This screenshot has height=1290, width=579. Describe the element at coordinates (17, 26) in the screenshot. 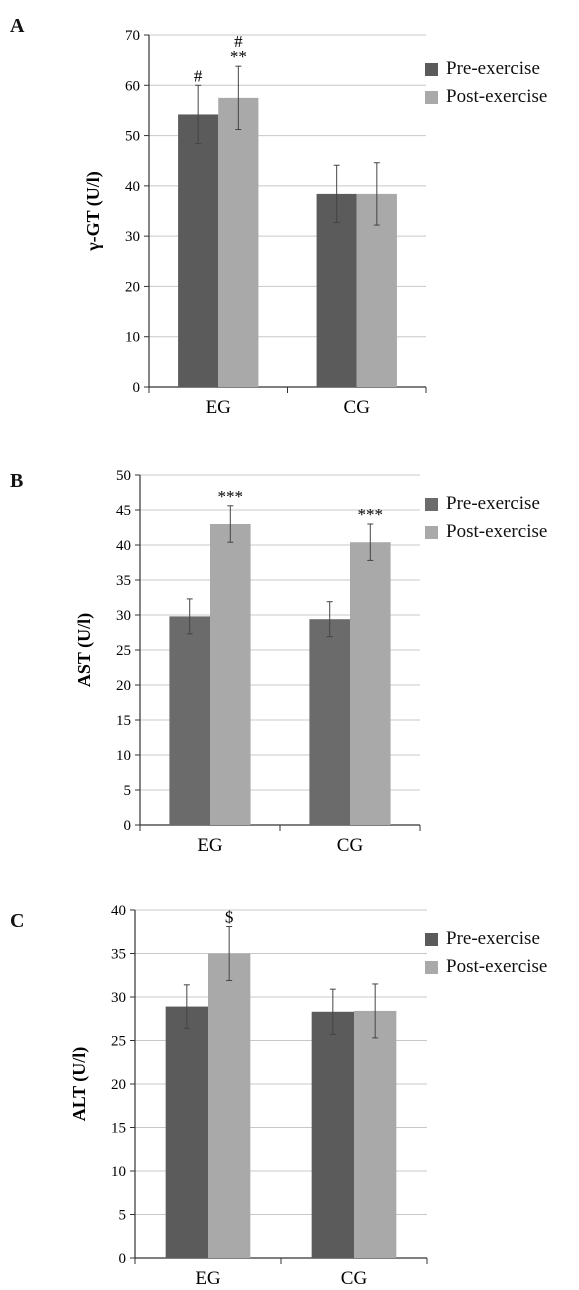

I see `panel-letter: A` at that location.